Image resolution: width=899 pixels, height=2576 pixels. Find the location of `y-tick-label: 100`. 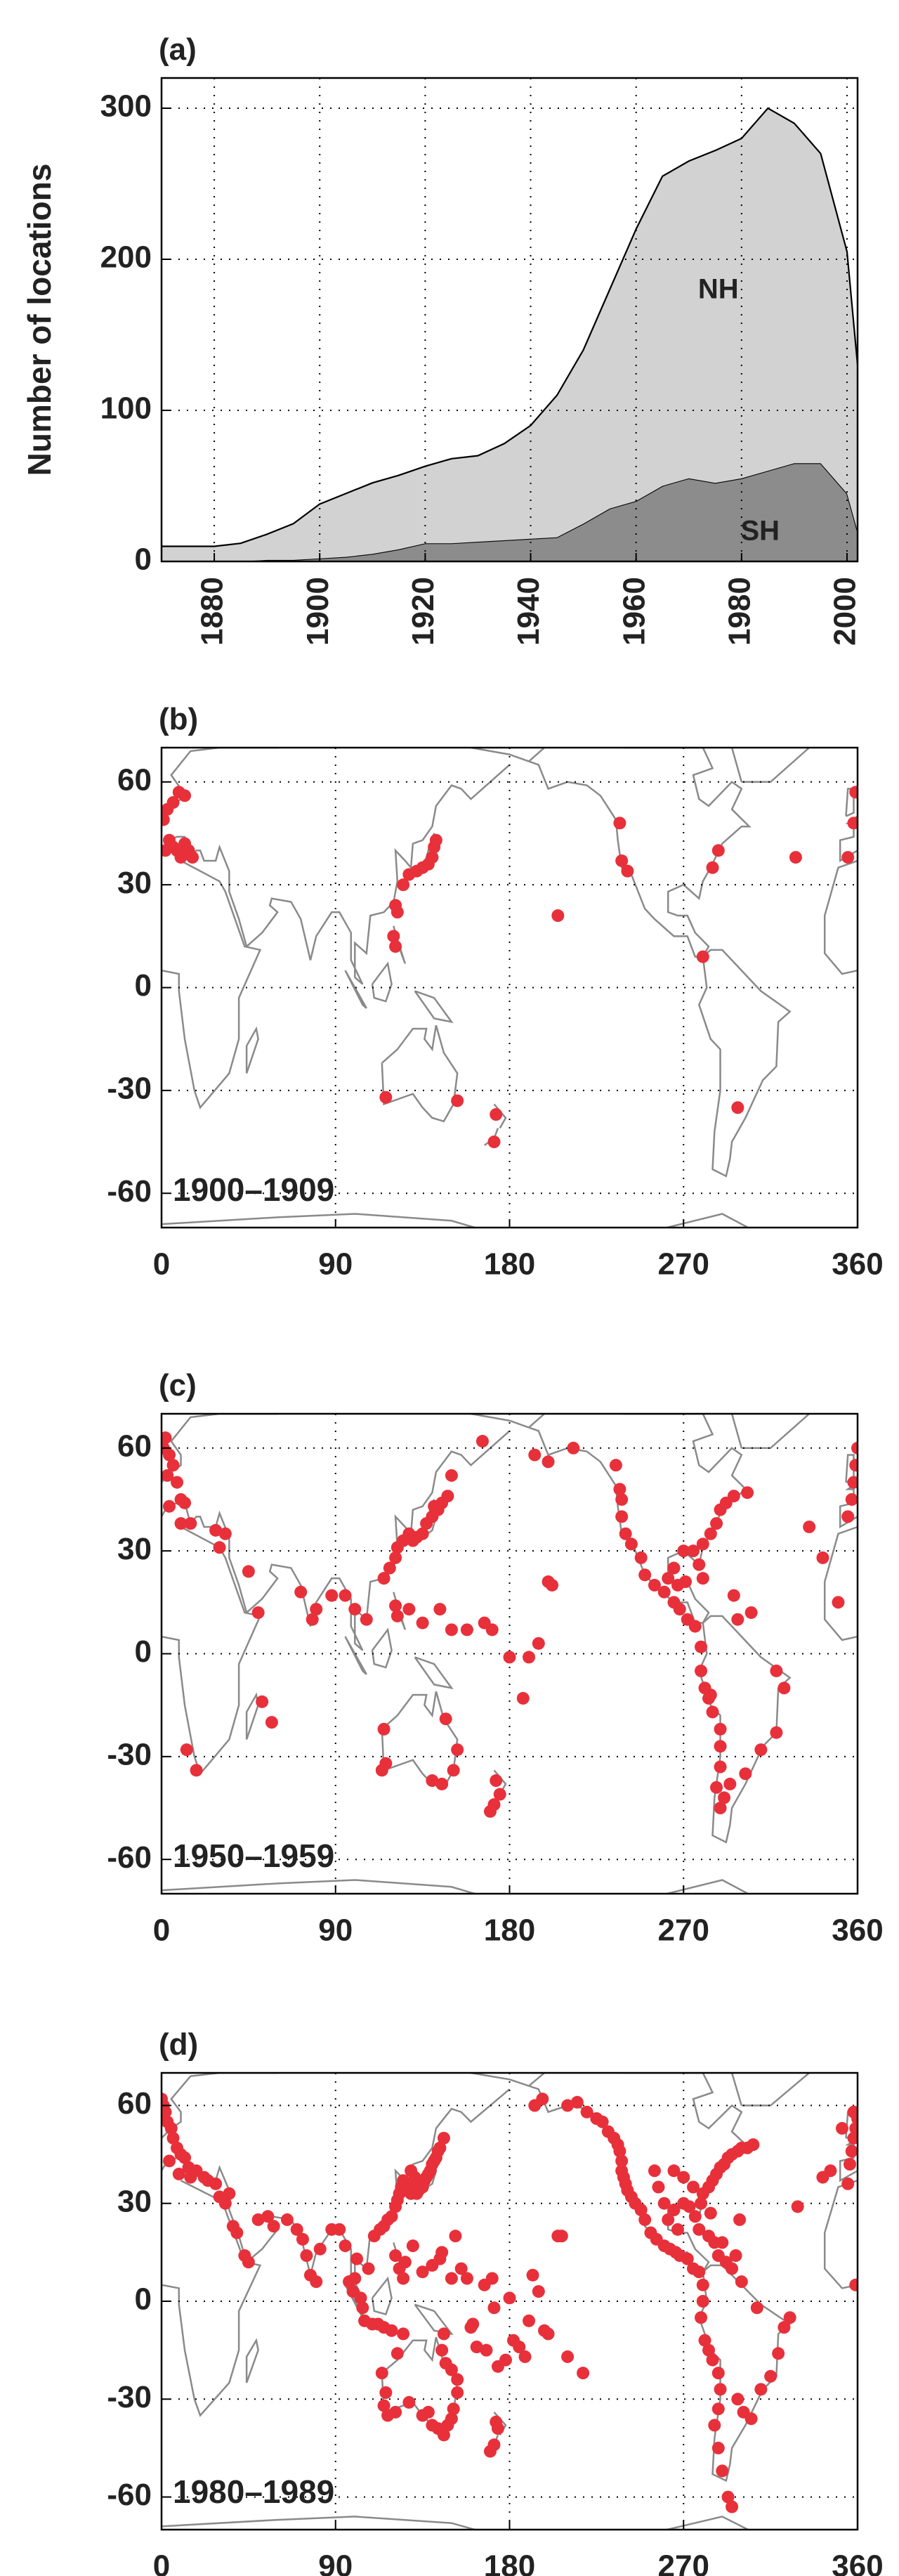

y-tick-label: 100 is located at coordinates (126, 408).